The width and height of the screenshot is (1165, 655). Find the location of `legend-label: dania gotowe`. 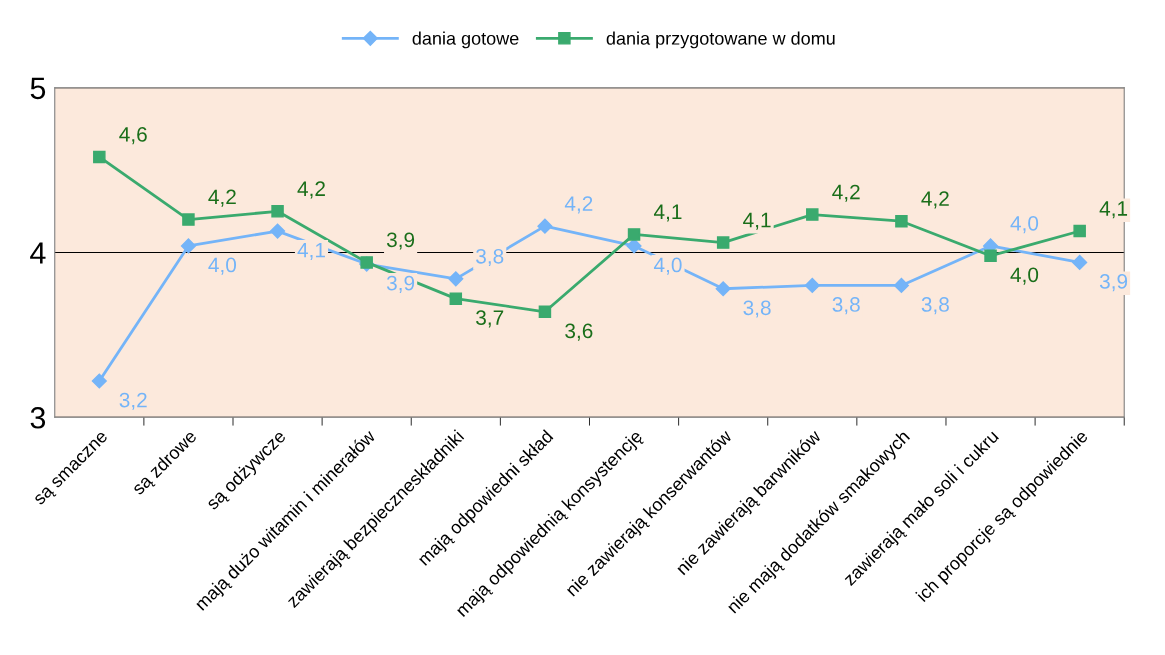

legend-label: dania gotowe is located at coordinates (465, 40).